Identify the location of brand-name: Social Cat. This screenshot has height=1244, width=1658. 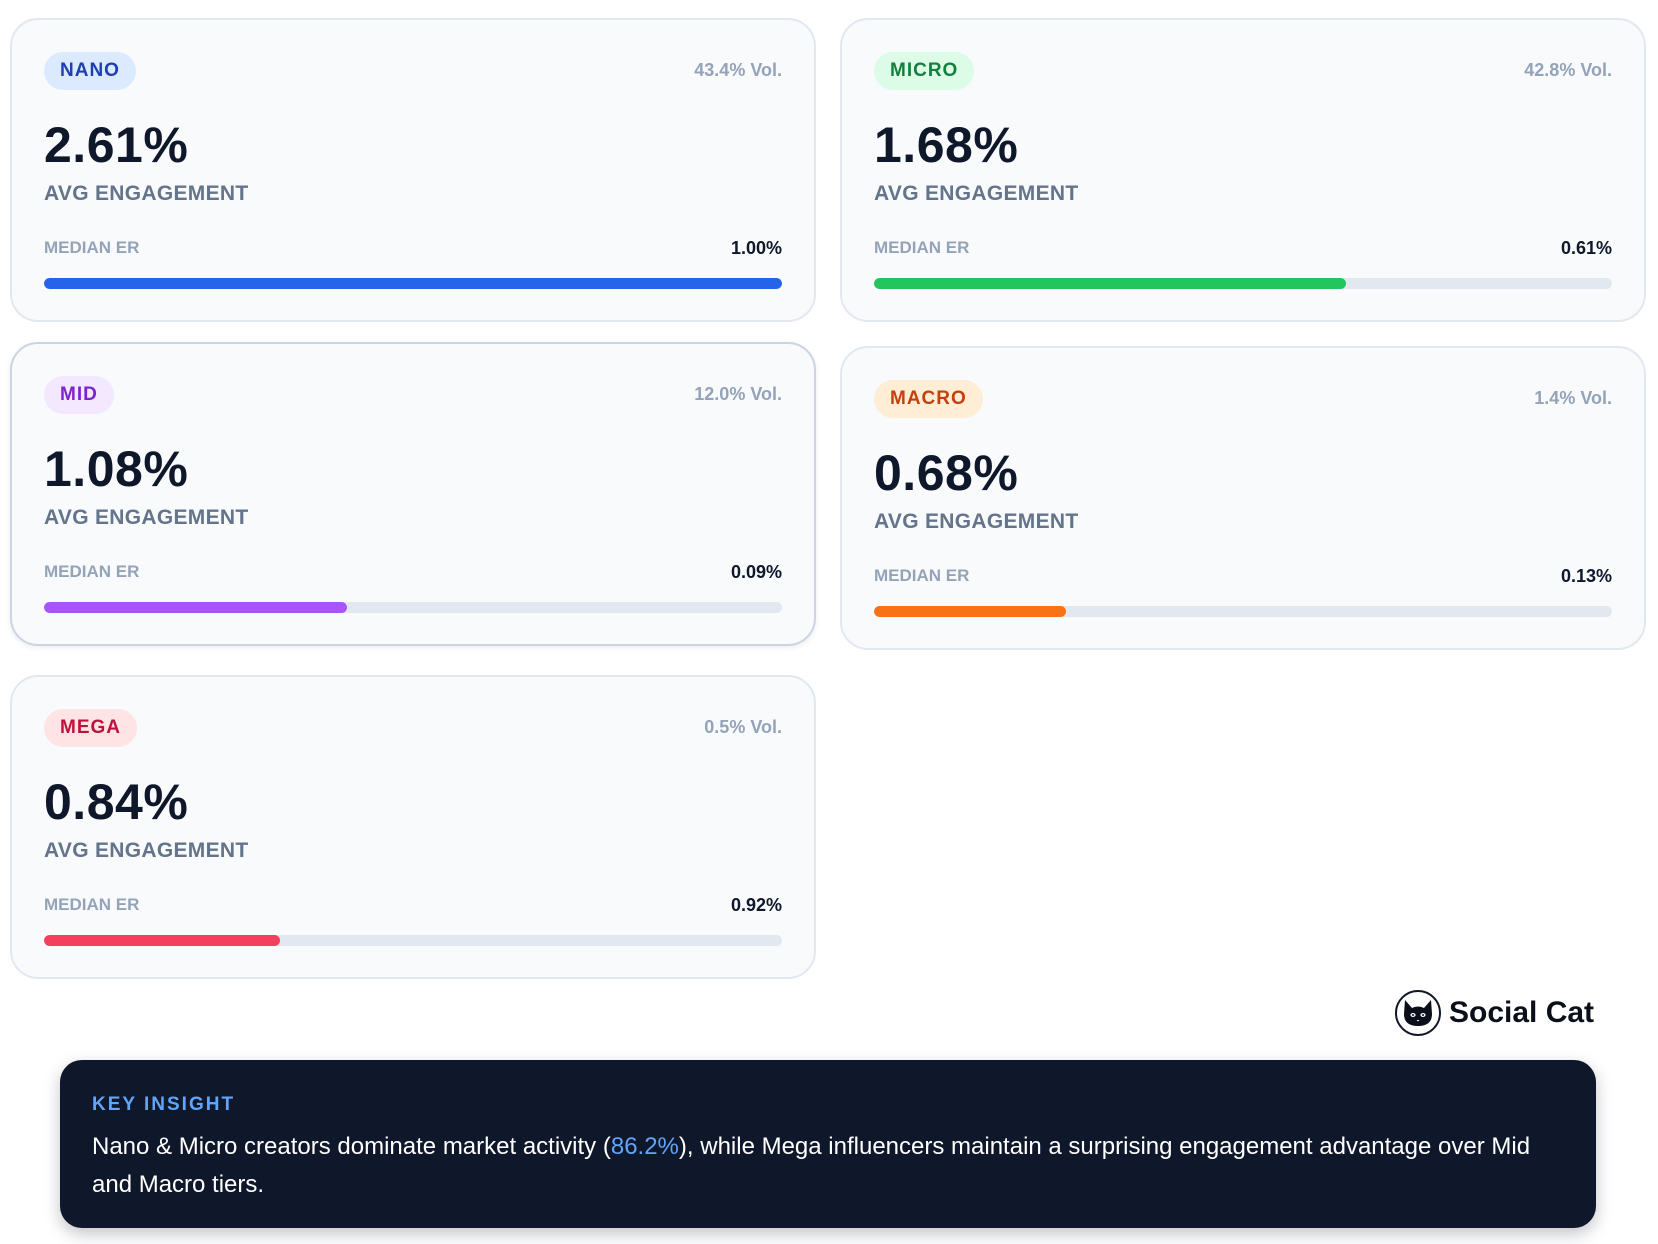
(1522, 1012).